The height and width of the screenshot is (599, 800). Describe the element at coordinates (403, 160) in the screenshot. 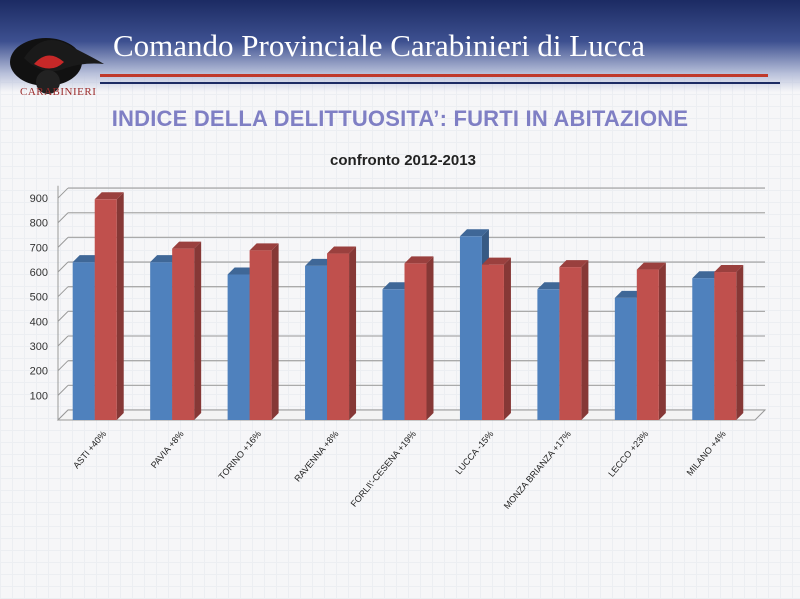

I see `chart-title: confronto 2012-2013` at that location.